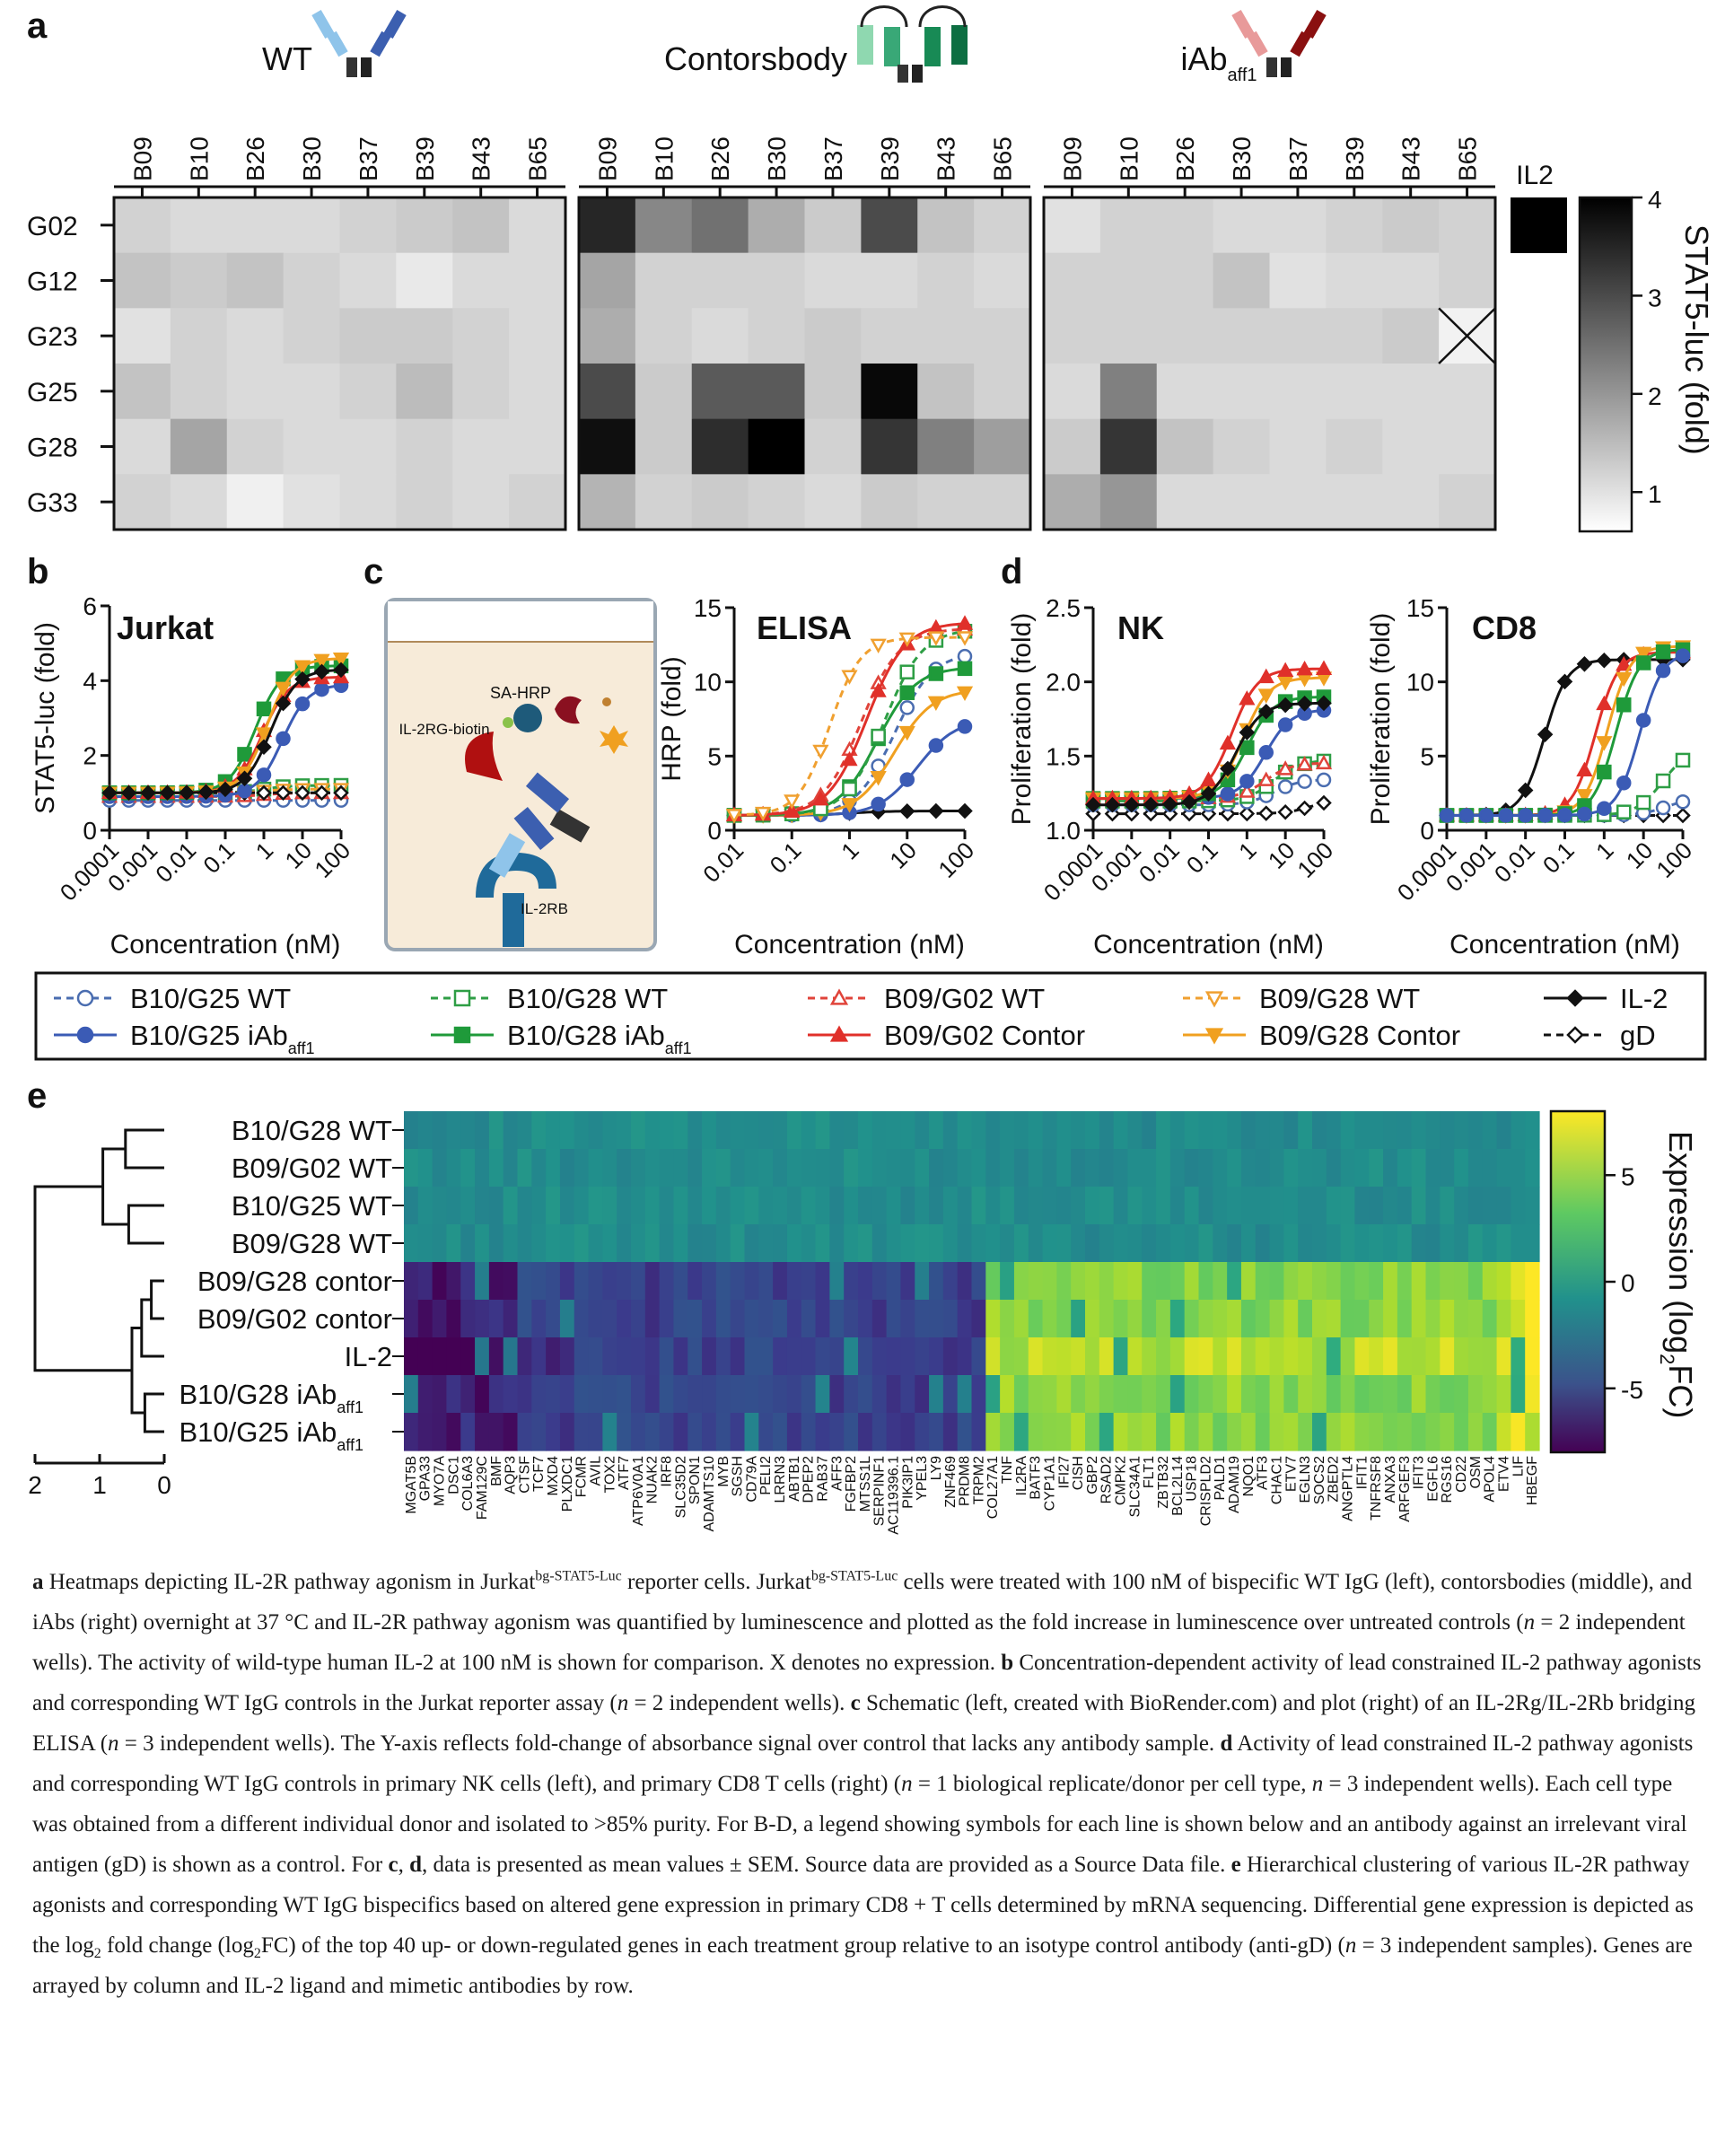 Image resolution: width=1734 pixels, height=2156 pixels. I want to click on gene-label: CYP1A1, so click(1049, 1483).